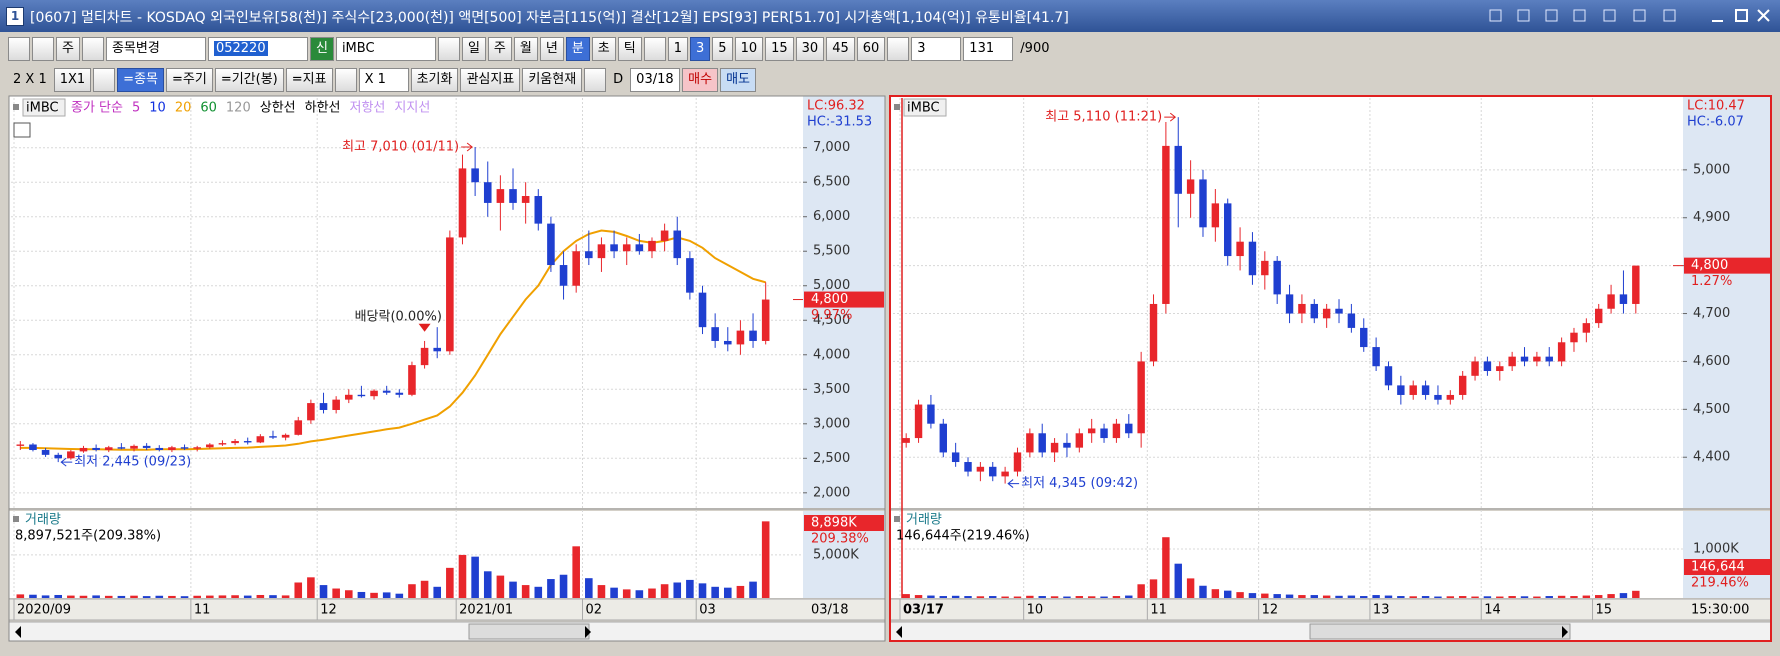 Image resolution: width=1780 pixels, height=656 pixels. What do you see at coordinates (155, 49) in the screenshot?
I see `toolbar-button: 종목변경` at bounding box center [155, 49].